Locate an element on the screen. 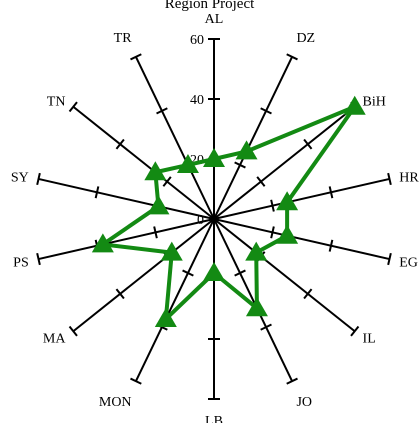 Image resolution: width=419 pixels, height=423 pixels. axis-line-IL is located at coordinates (284, 275).